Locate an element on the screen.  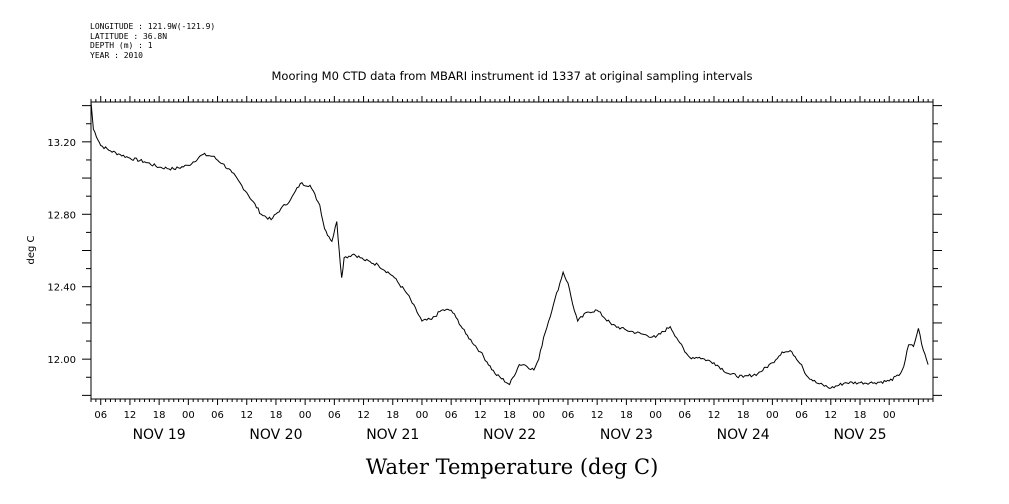
y-tick-label: 12.00 is located at coordinates (61, 360).